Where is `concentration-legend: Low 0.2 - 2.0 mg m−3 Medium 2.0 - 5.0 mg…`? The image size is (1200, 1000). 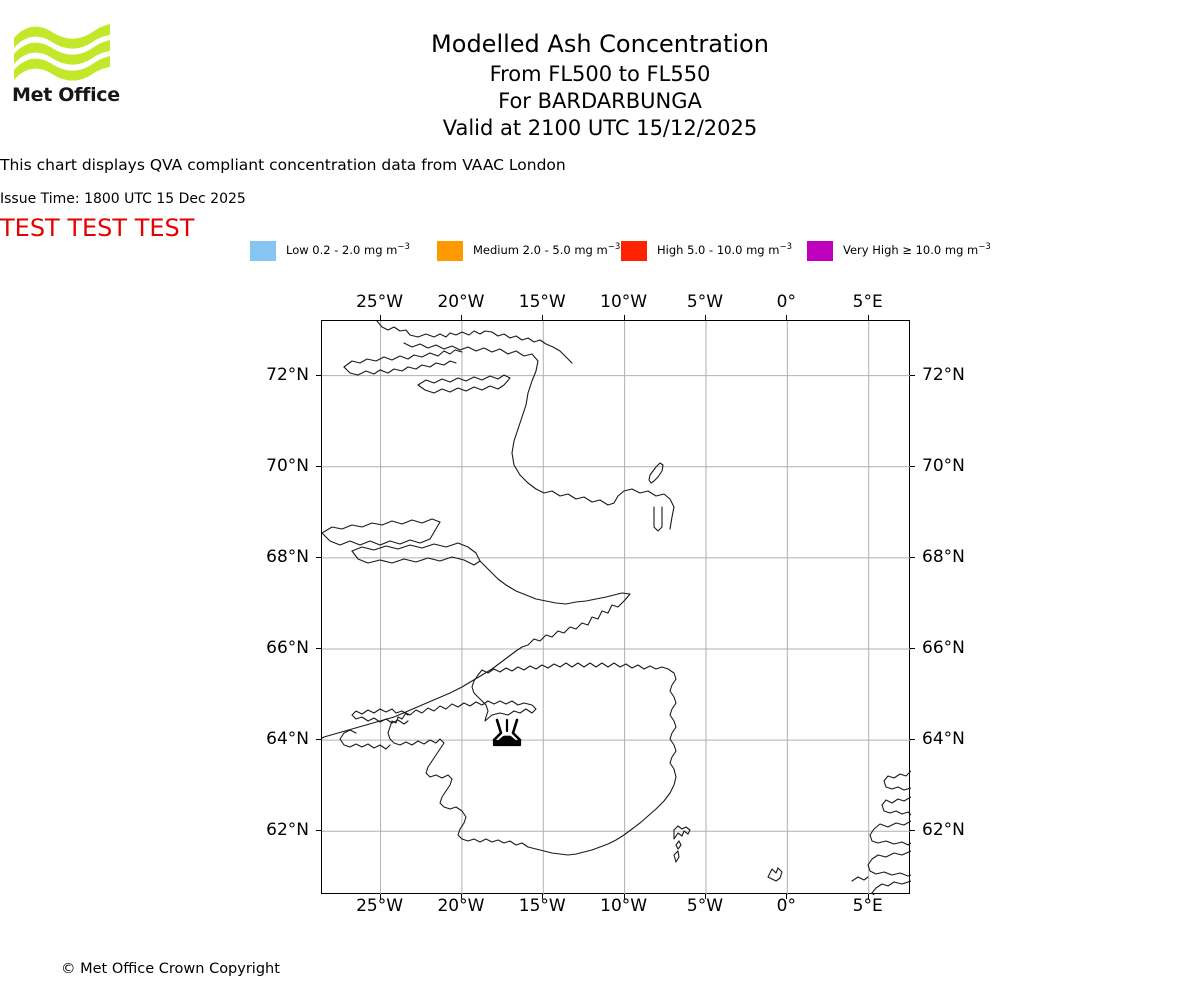
concentration-legend: Low 0.2 - 2.0 mg m−3 Medium 2.0 - 5.0 mg… is located at coordinates (620, 251).